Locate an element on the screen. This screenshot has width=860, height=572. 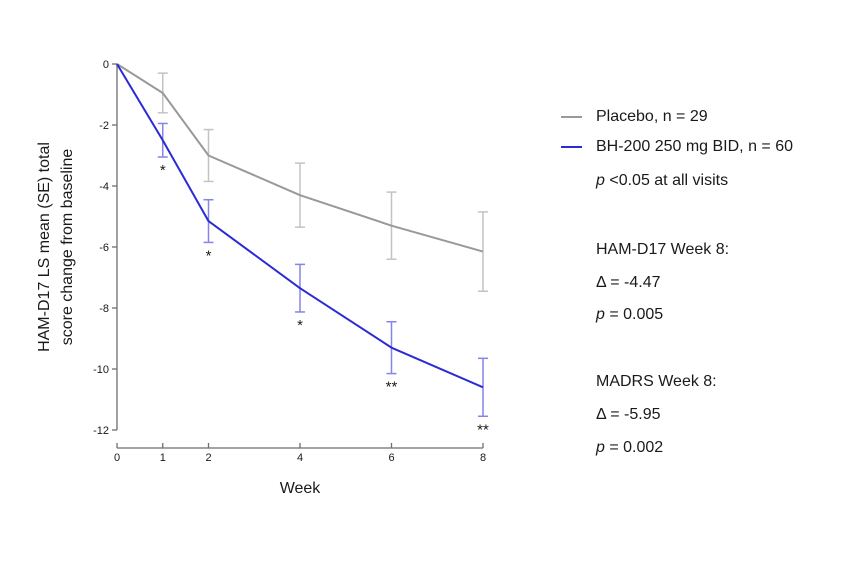
legend-label-bh200: BH-200 250 mg BID, n = 60 is located at coordinates (694, 146).